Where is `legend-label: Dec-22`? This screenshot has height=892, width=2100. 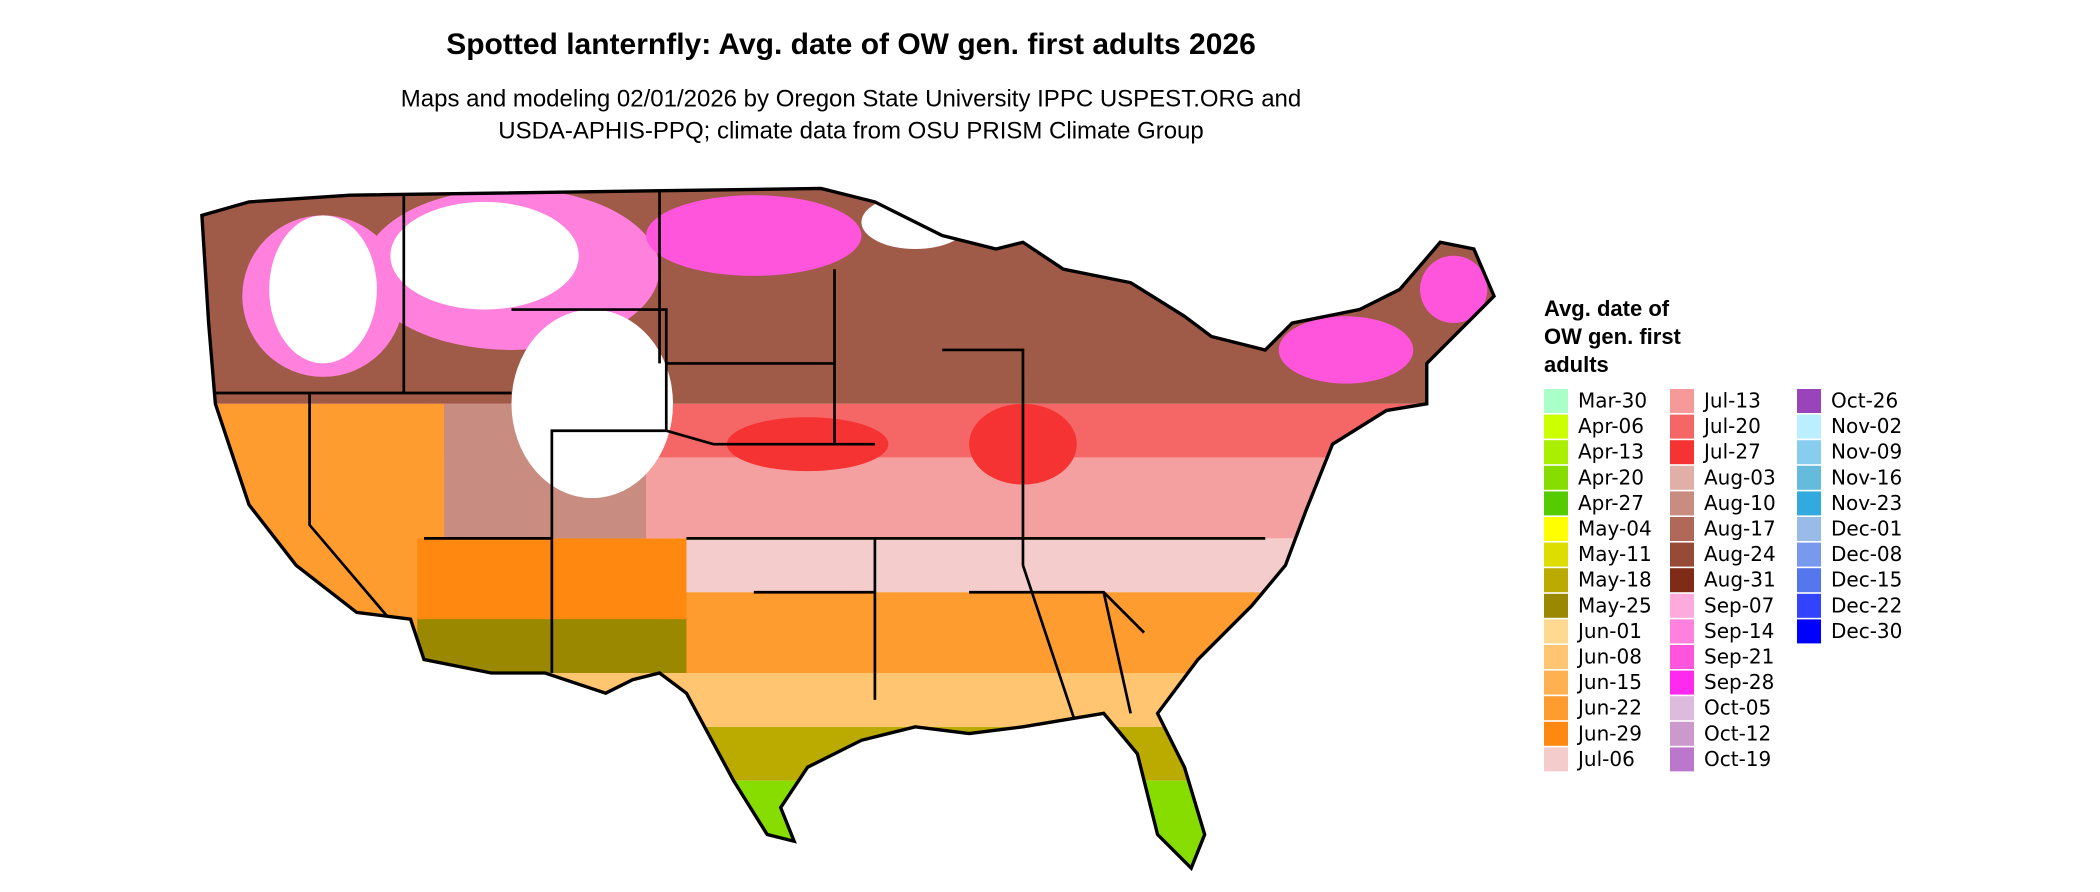 legend-label: Dec-22 is located at coordinates (1866, 605).